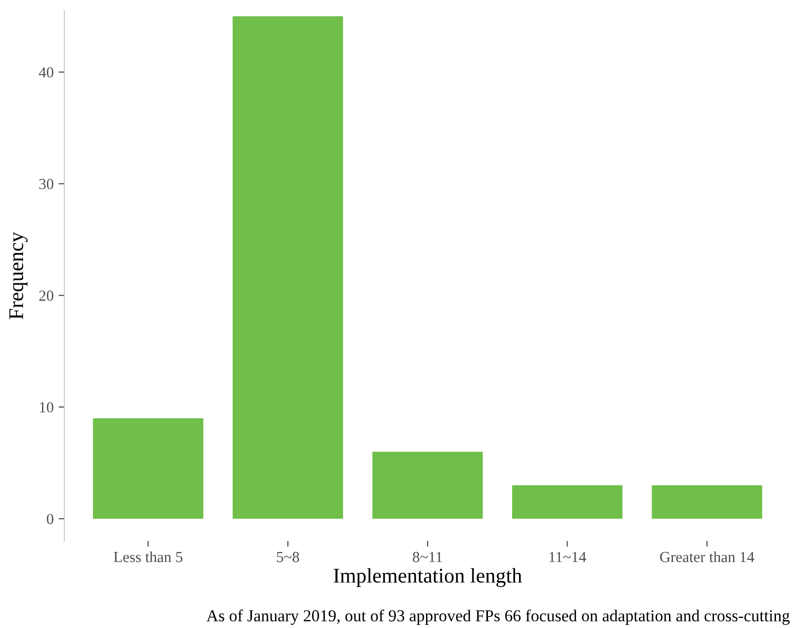 The image size is (794, 628). What do you see at coordinates (18, 276) in the screenshot?
I see `y-axis-title: Frequency` at bounding box center [18, 276].